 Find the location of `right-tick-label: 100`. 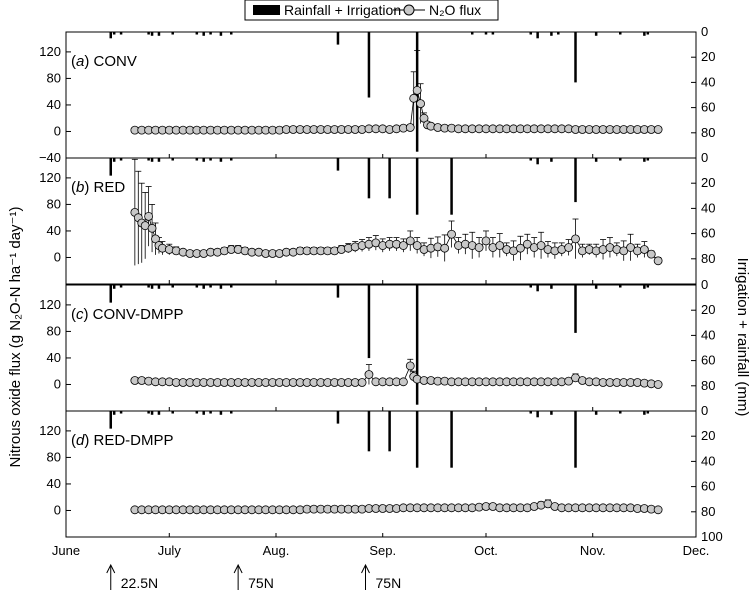

right-tick-label: 100 is located at coordinates (712, 536).